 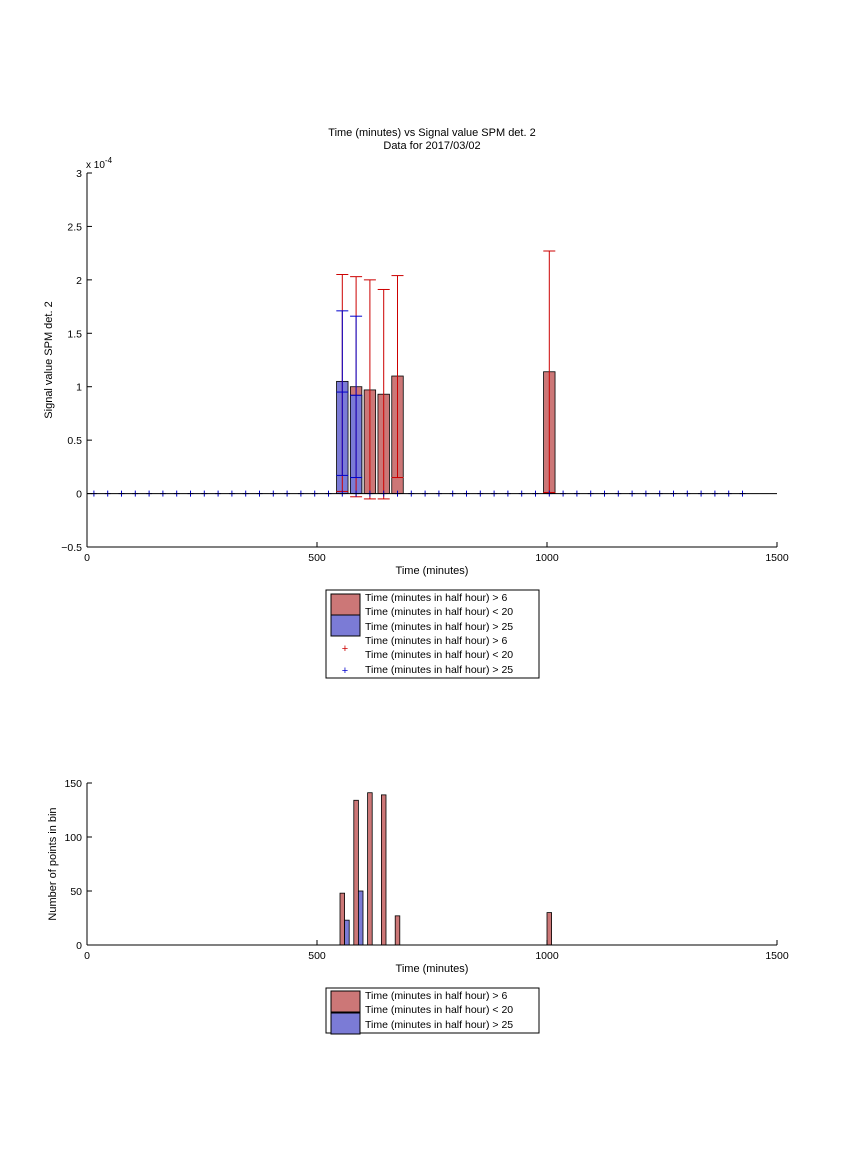 I want to click on signal-errorbars, so click(x=446, y=375).